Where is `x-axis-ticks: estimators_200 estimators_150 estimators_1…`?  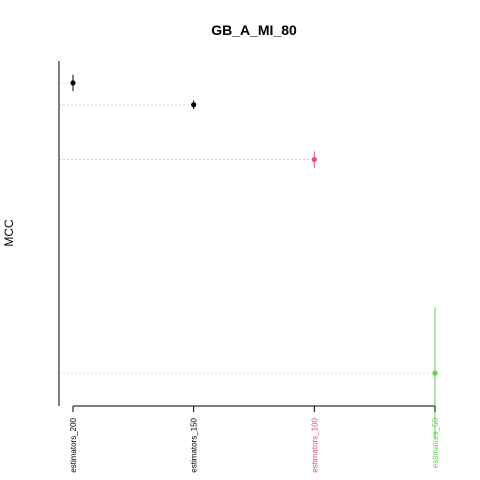
x-axis-ticks: estimators_200 estimators_150 estimators_1… is located at coordinates (254, 439).